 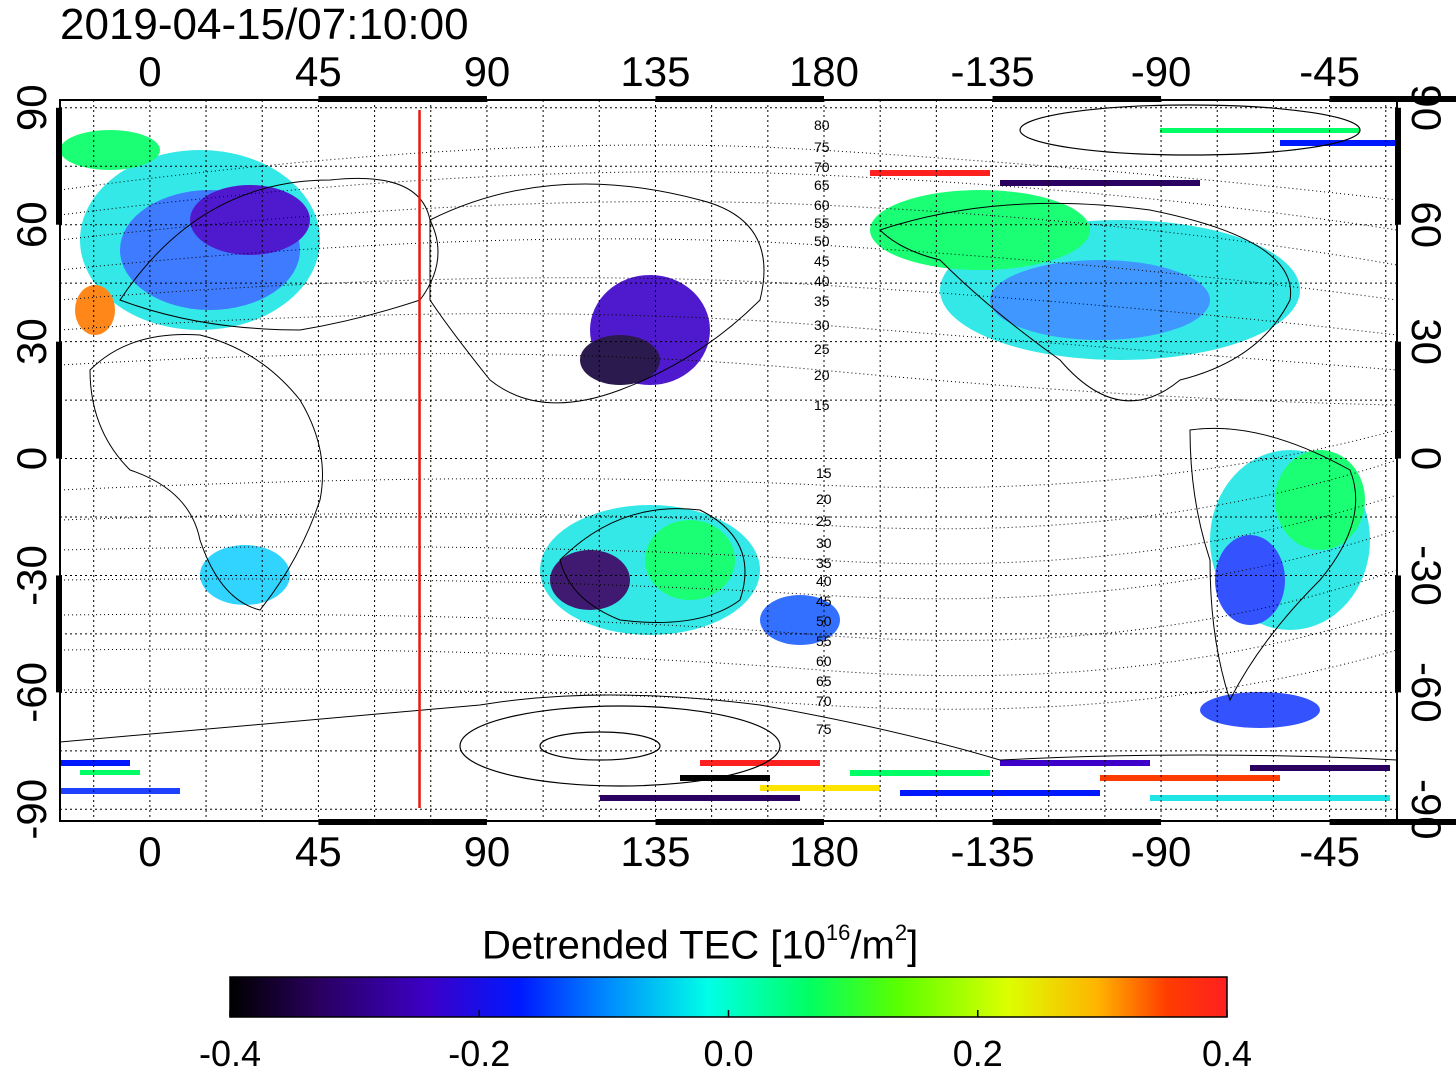 What do you see at coordinates (1426, 692) in the screenshot?
I see `lat-label-right: -60` at bounding box center [1426, 692].